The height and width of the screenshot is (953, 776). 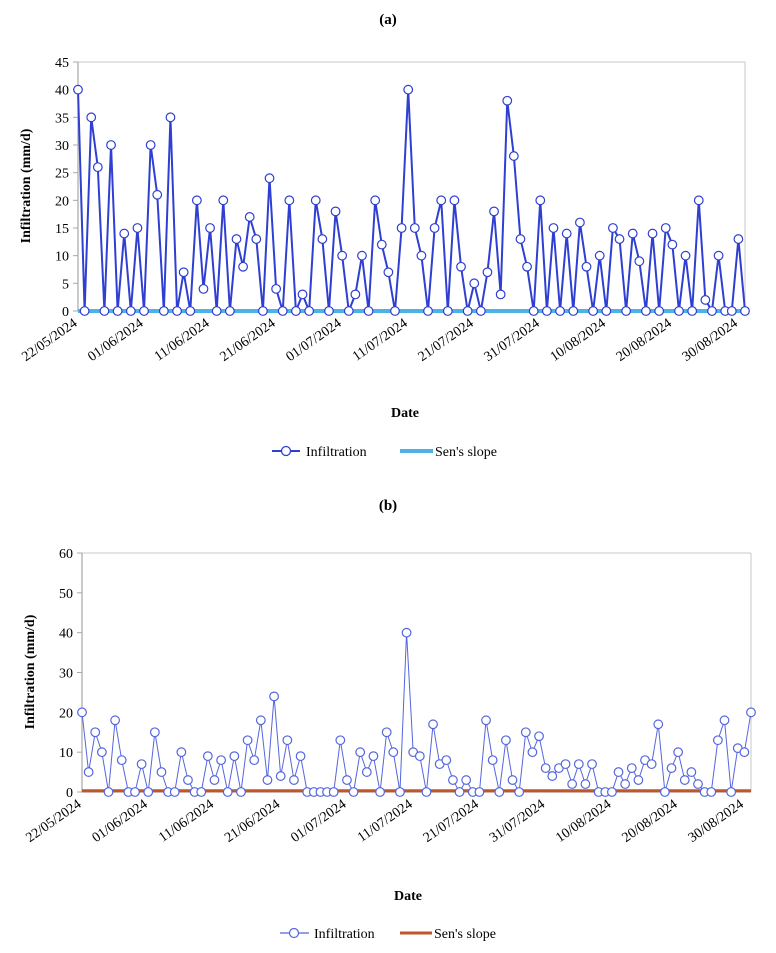 What do you see at coordinates (388, 934) in the screenshot?
I see `chart-b-legend: Infiltration Sen's slope` at bounding box center [388, 934].